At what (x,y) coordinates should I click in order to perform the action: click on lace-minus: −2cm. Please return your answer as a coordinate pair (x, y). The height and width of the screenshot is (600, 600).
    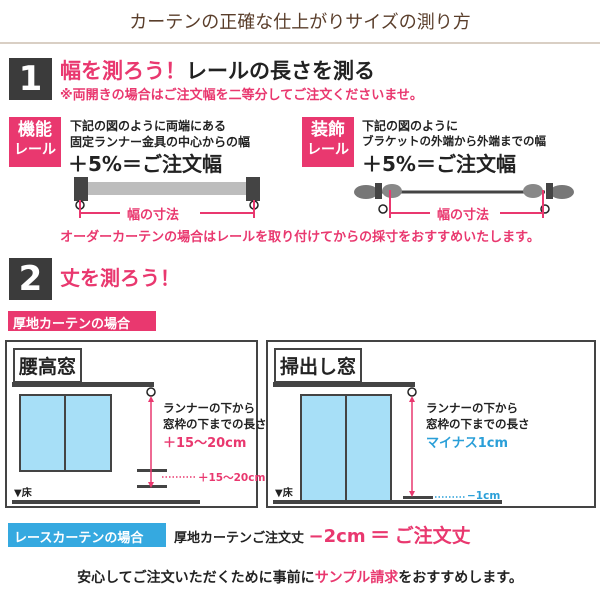
    Looking at the image, I should click on (337, 536).